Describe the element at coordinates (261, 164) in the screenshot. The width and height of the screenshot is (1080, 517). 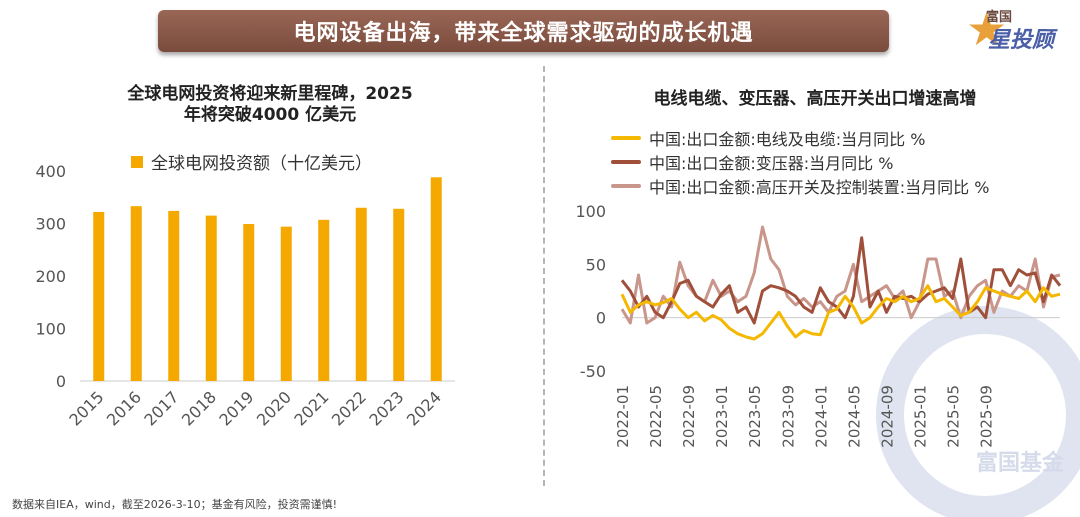
I see `bar-legend-label: 全球电网投资额（十亿美元）` at that location.